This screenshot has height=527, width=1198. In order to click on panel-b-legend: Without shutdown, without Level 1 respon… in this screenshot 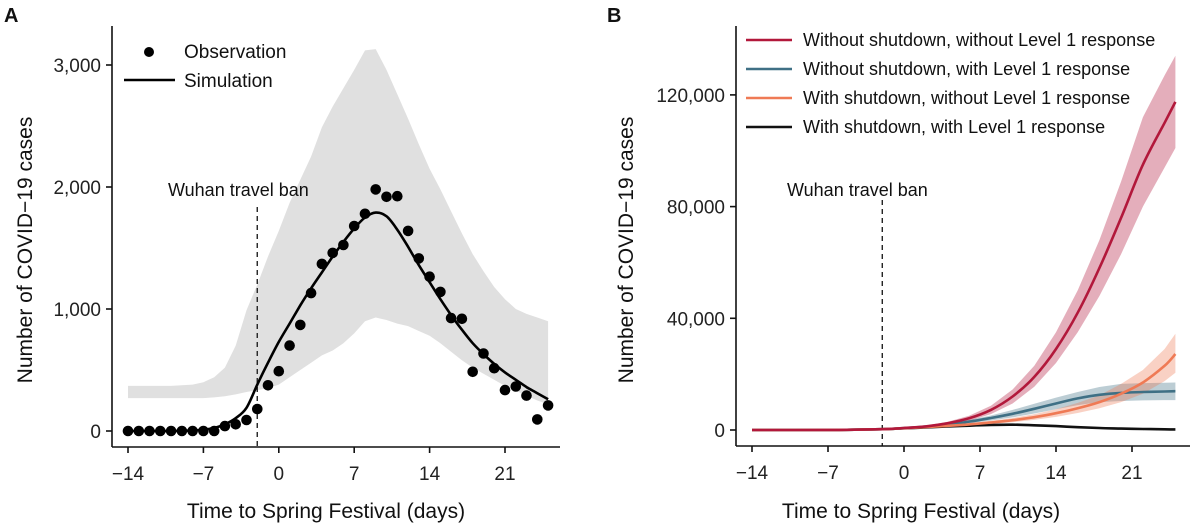, I will do `click(950, 83)`.